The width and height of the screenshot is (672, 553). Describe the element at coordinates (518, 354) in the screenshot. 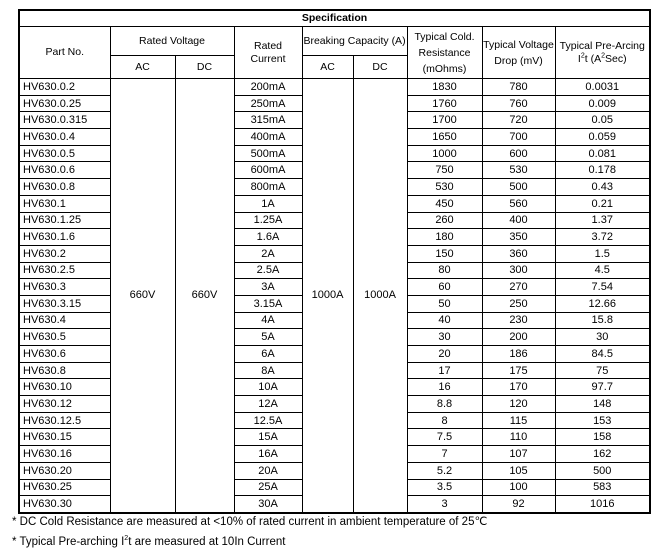

I see `voltage-drop-cell: 186` at that location.